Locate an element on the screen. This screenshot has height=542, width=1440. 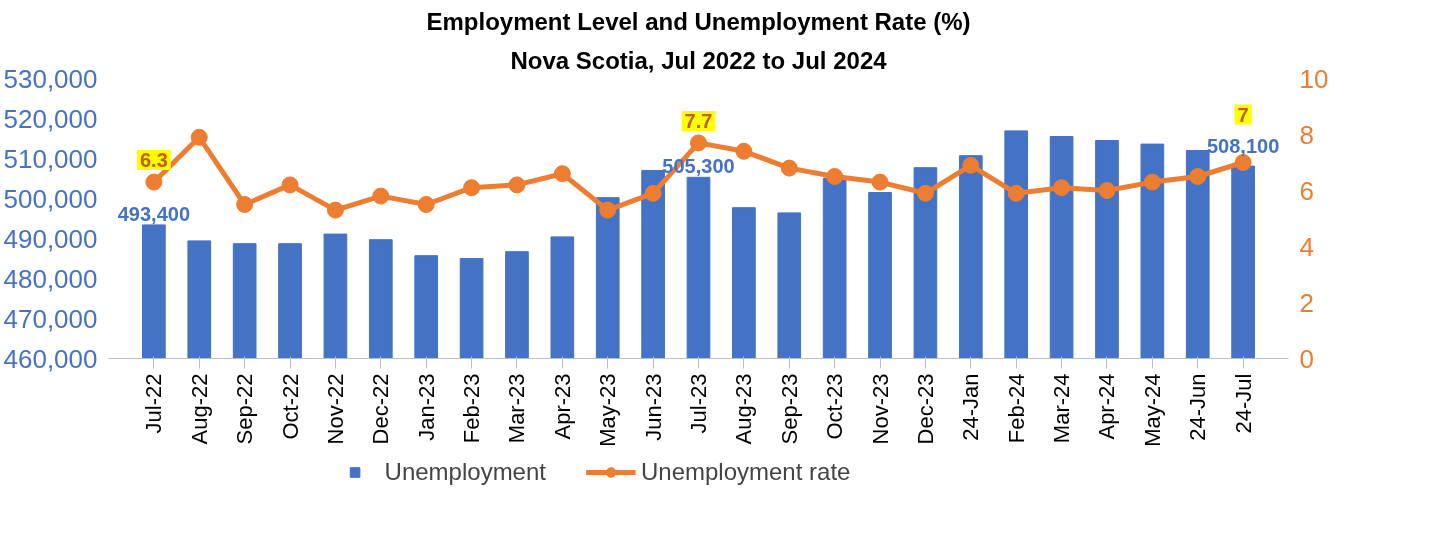
y2-tick-label: 0 is located at coordinates (1306, 358).